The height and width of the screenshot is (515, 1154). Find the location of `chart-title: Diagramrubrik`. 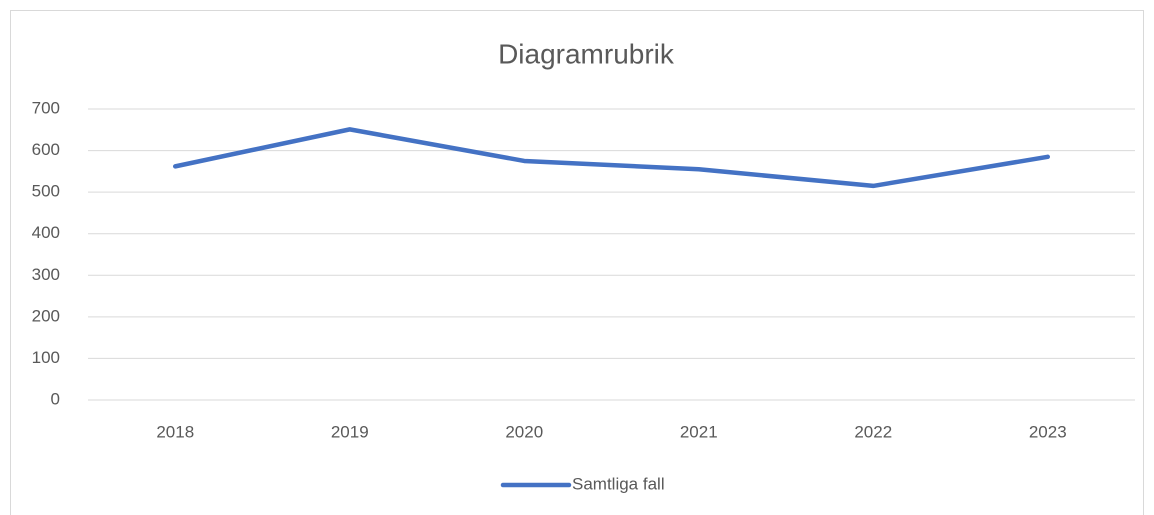

chart-title: Diagramrubrik is located at coordinates (586, 53).